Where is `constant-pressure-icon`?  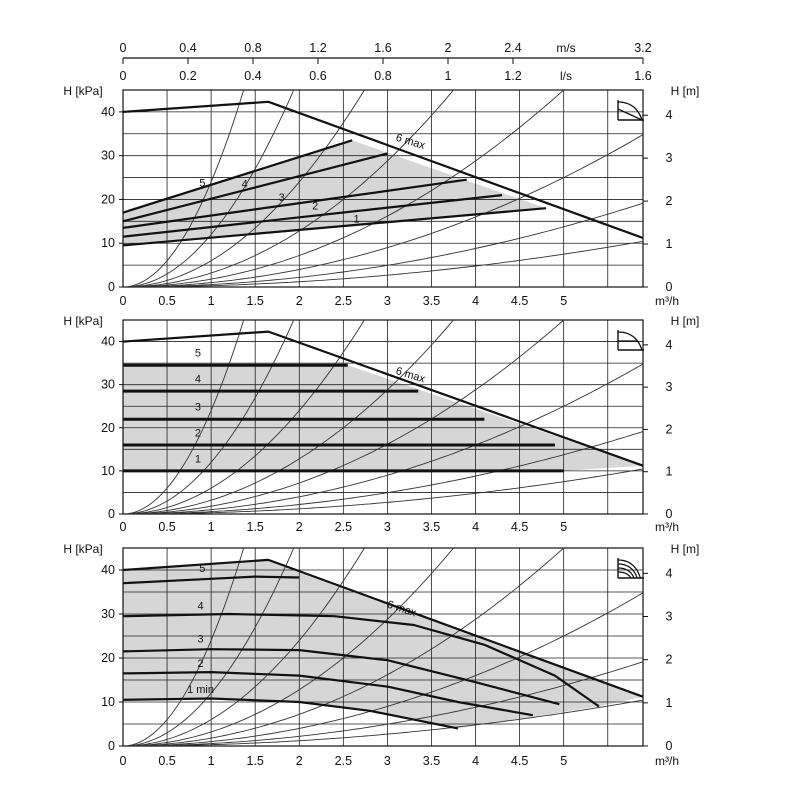 constant-pressure-icon is located at coordinates (630, 340).